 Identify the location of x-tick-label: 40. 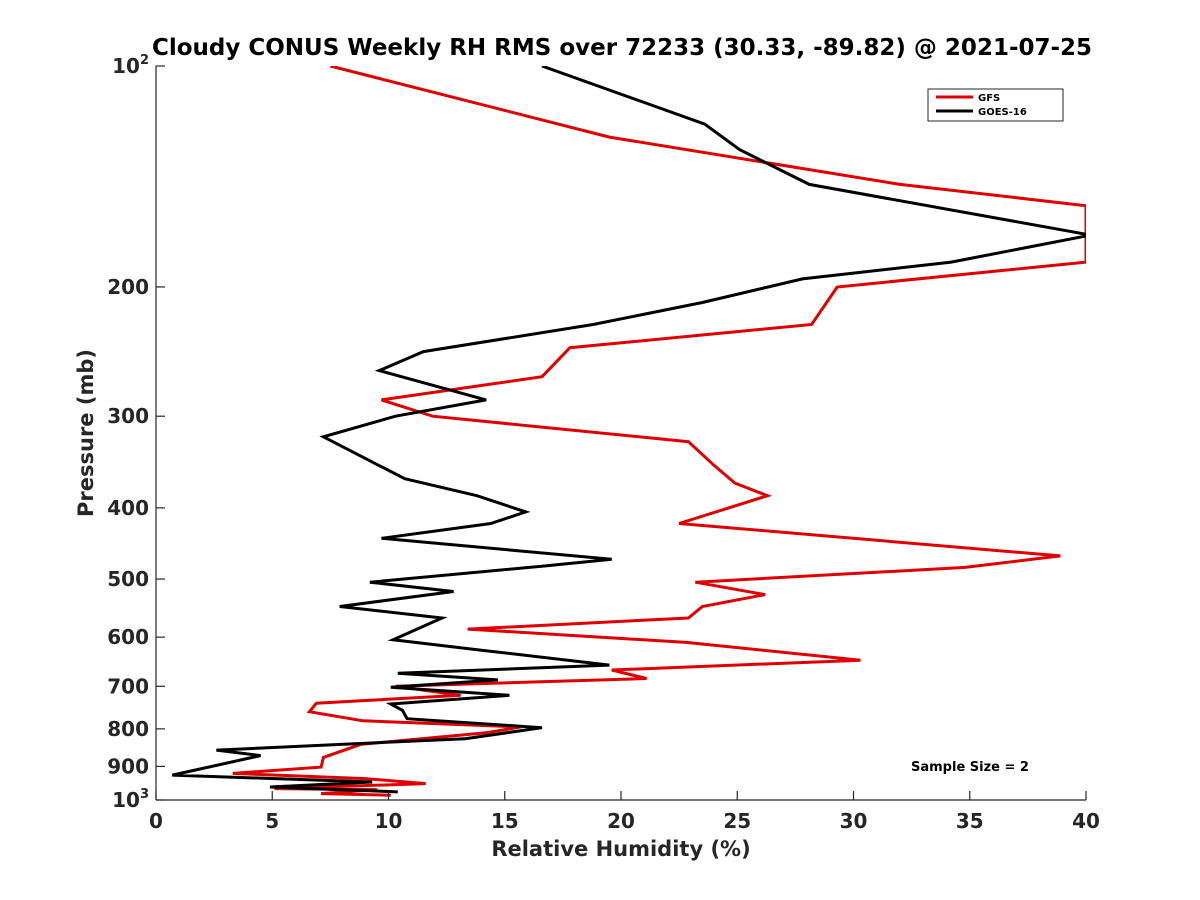
(1086, 821).